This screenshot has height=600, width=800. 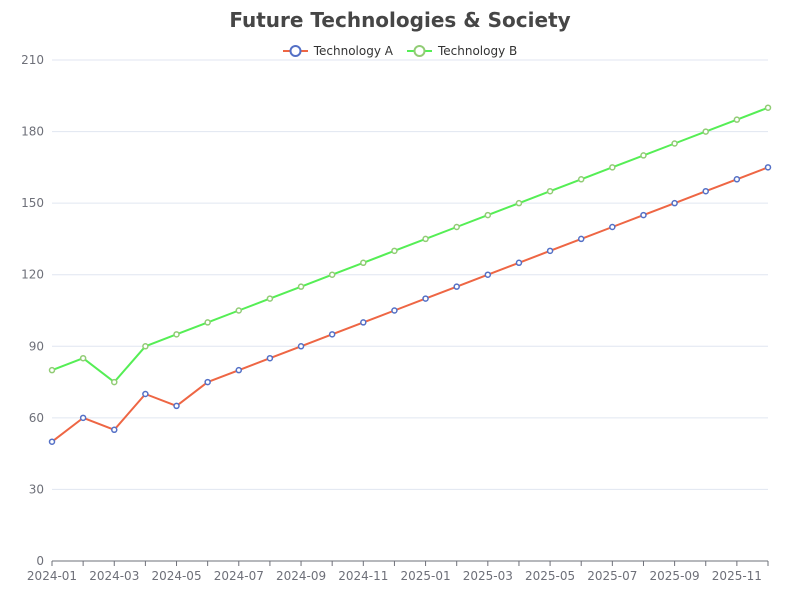 What do you see at coordinates (400, 20) in the screenshot?
I see `chart-title: Future Technologies & Society` at bounding box center [400, 20].